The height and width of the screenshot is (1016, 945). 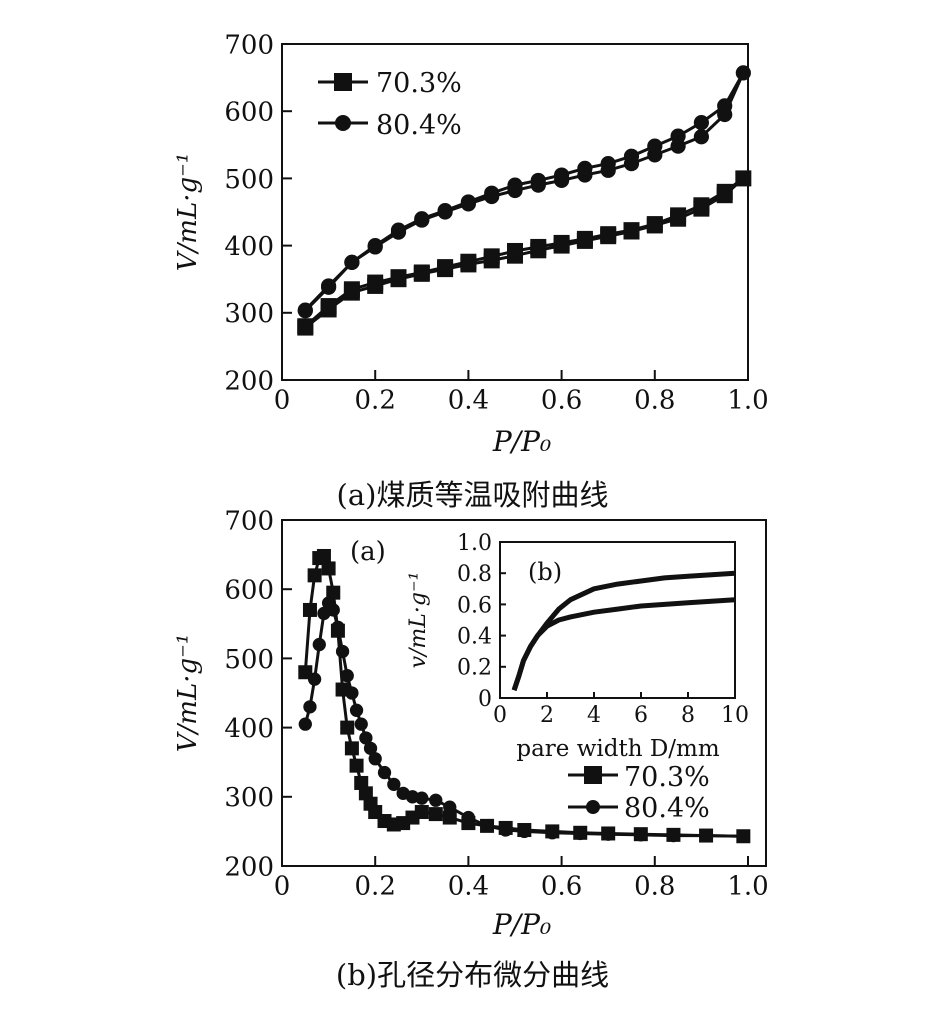 What do you see at coordinates (390, 104) in the screenshot?
I see `chart-a-legend: 70.3% 80.4%` at bounding box center [390, 104].